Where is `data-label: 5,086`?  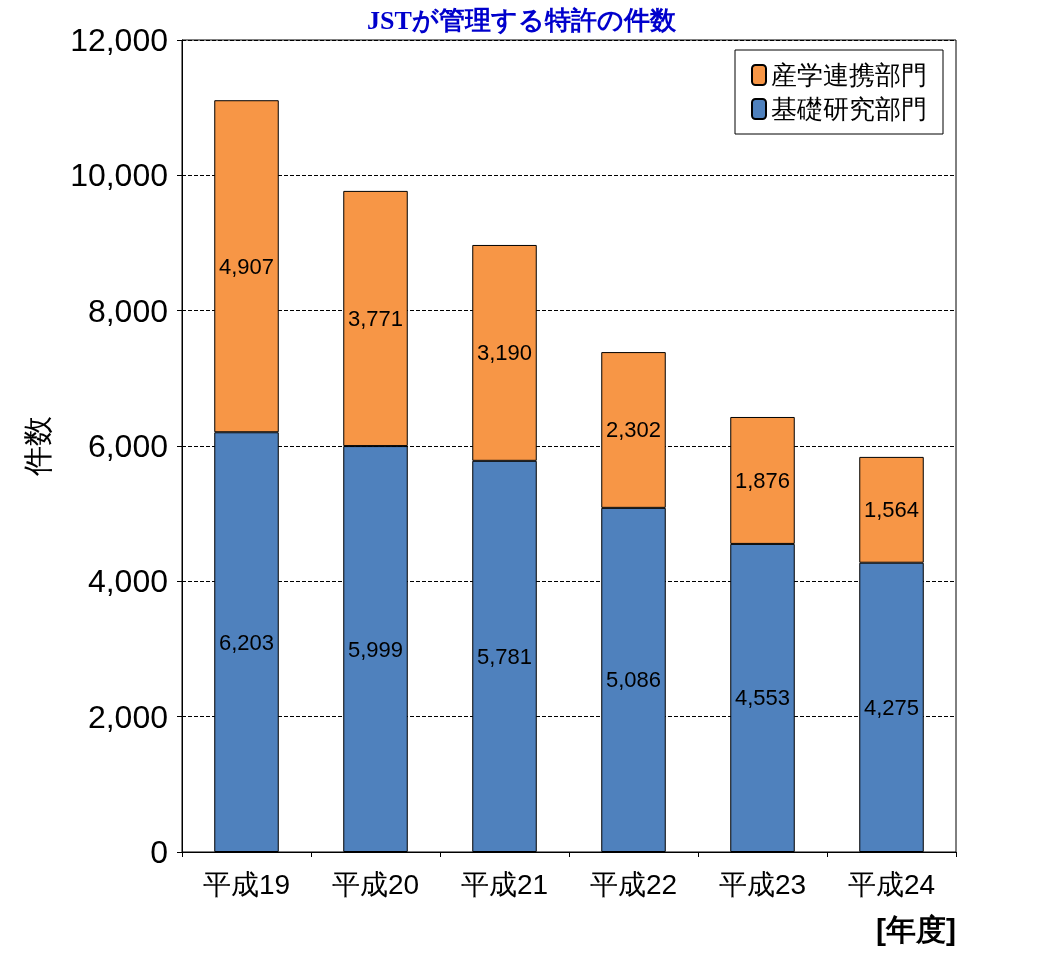 data-label: 5,086 is located at coordinates (633, 680).